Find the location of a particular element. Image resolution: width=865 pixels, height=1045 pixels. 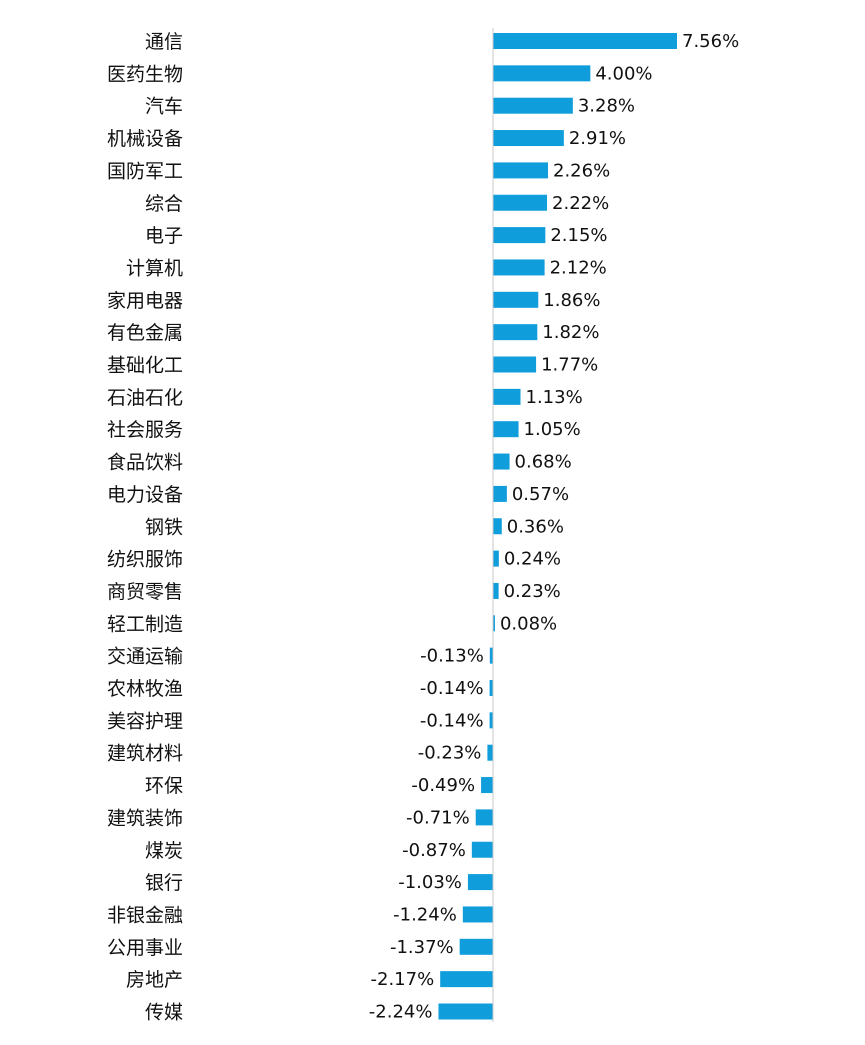

category-label: 纺织服饰 is located at coordinates (145, 560).